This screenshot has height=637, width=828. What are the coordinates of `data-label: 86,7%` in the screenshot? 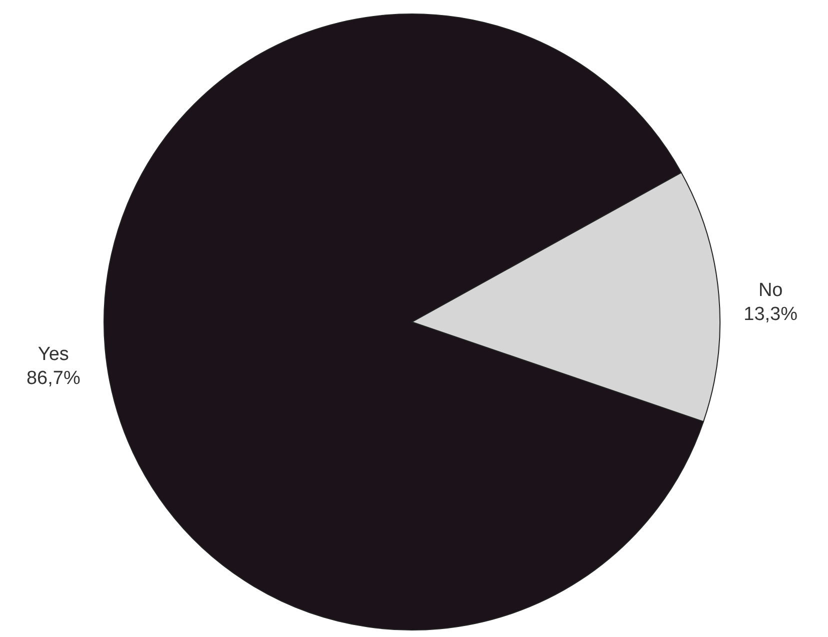 It's located at (53, 378).